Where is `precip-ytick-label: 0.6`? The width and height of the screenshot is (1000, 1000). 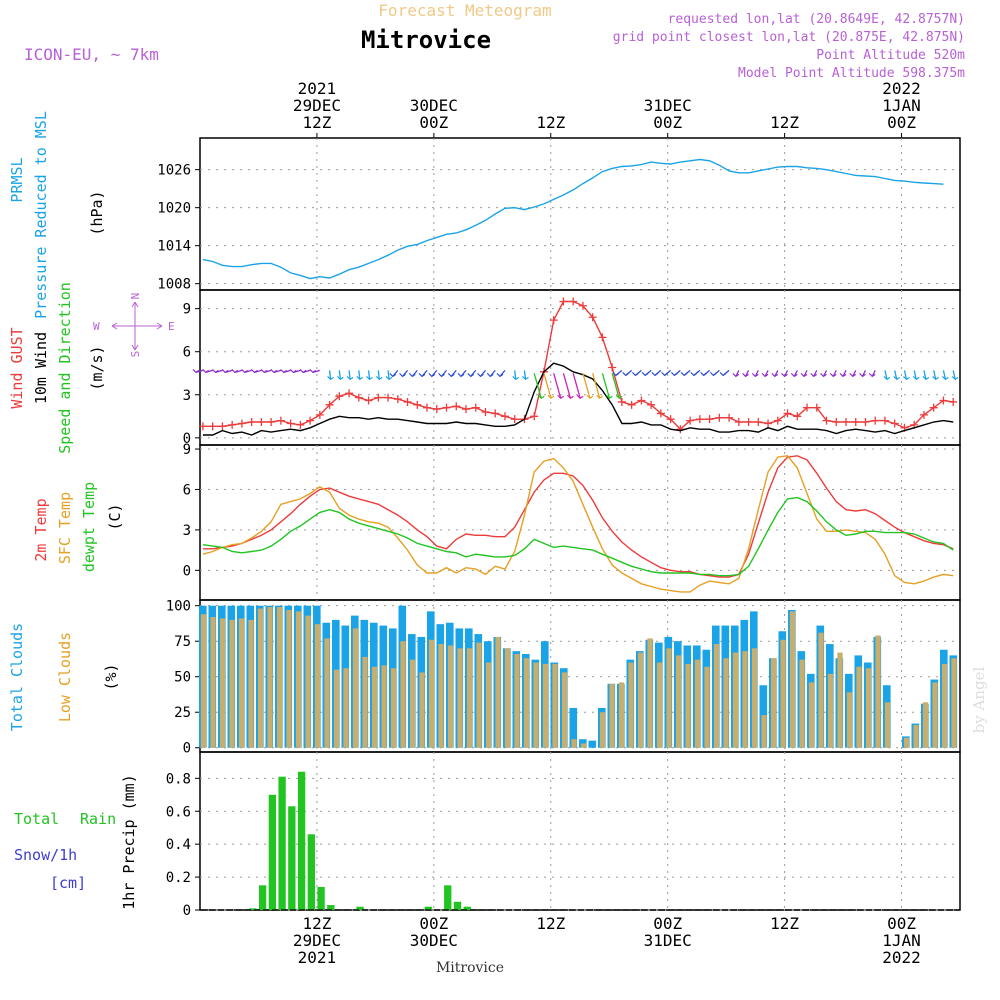
precip-ytick-label: 0.6 is located at coordinates (178, 812).